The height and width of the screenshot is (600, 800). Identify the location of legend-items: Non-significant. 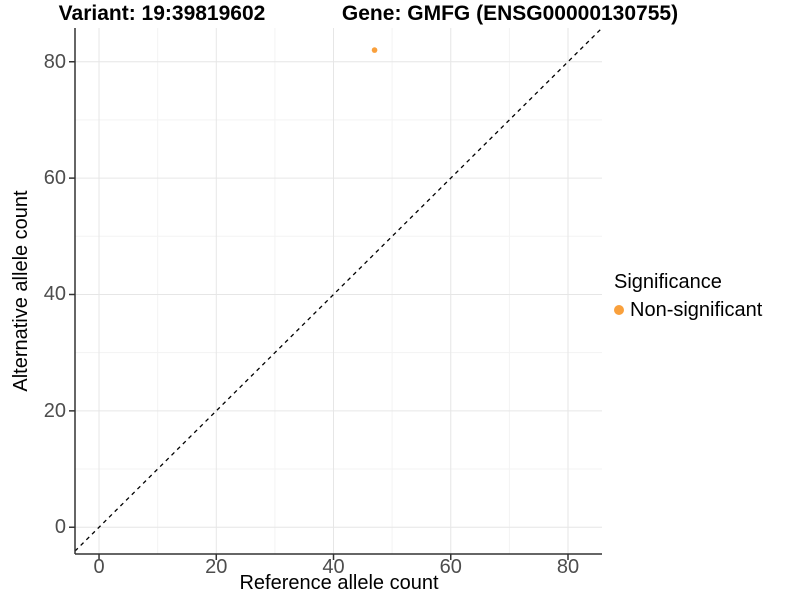
(688, 310).